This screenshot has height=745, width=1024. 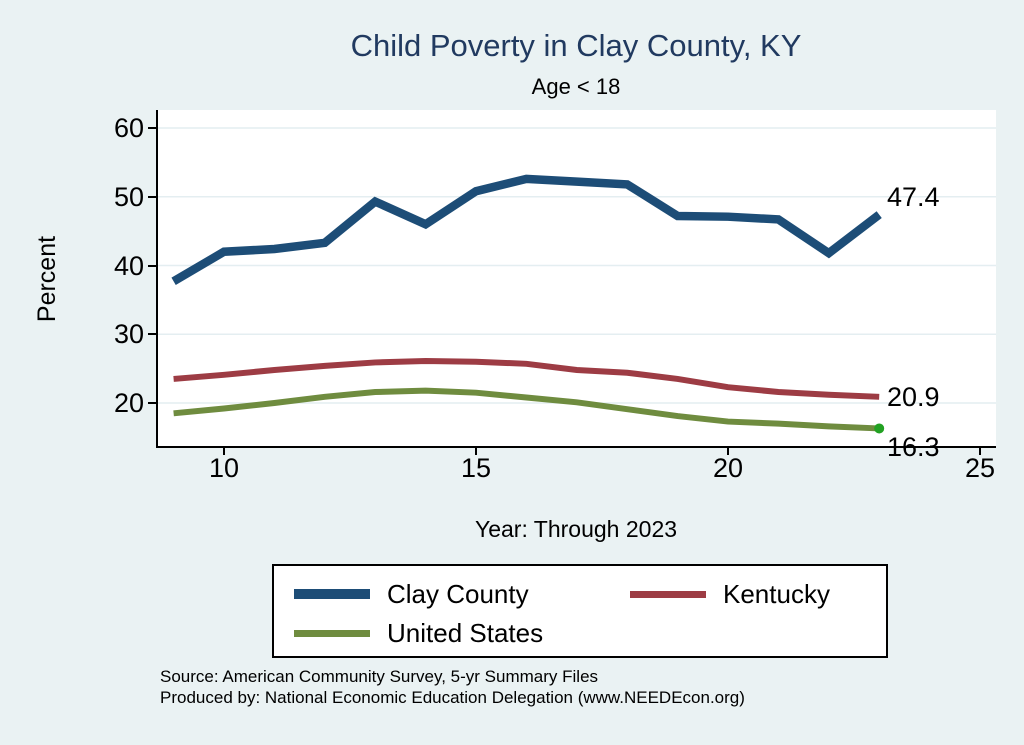 I want to click on legend-item-clay-county: Clay County, so click(x=411, y=594).